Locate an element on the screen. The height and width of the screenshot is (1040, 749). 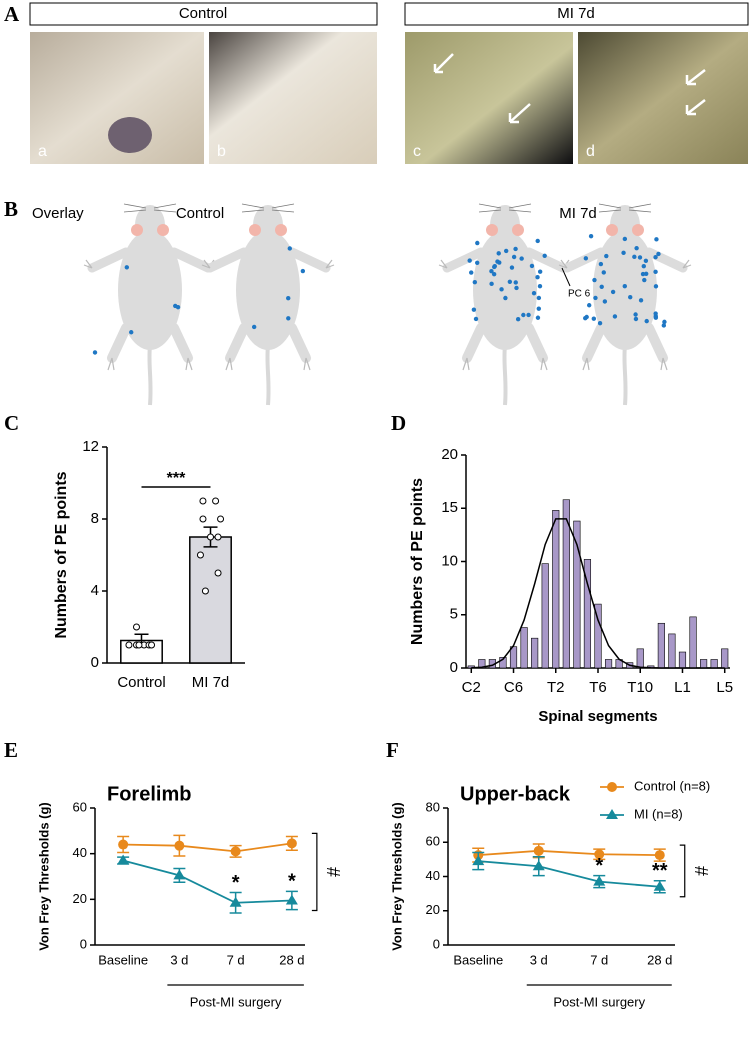
x-tick-label: L1 is located at coordinates (682, 687).